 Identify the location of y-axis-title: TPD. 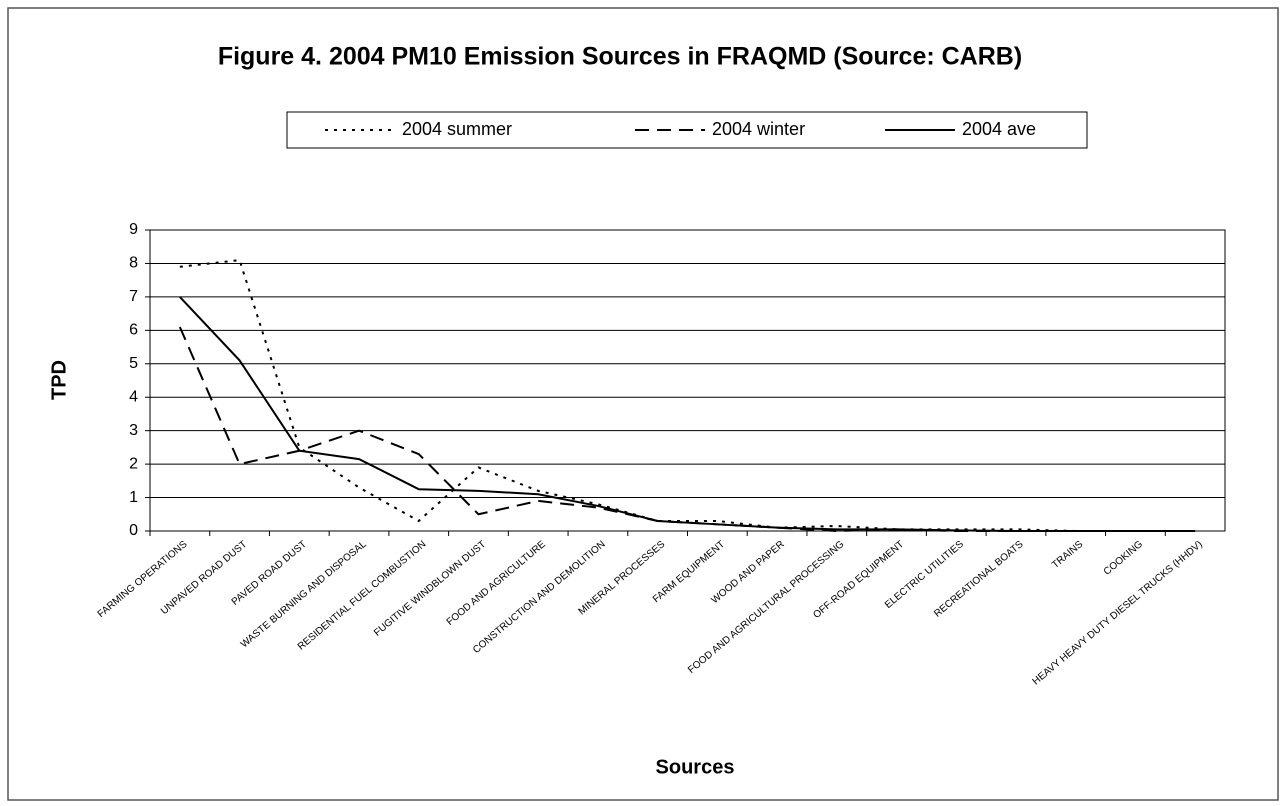
(59, 380).